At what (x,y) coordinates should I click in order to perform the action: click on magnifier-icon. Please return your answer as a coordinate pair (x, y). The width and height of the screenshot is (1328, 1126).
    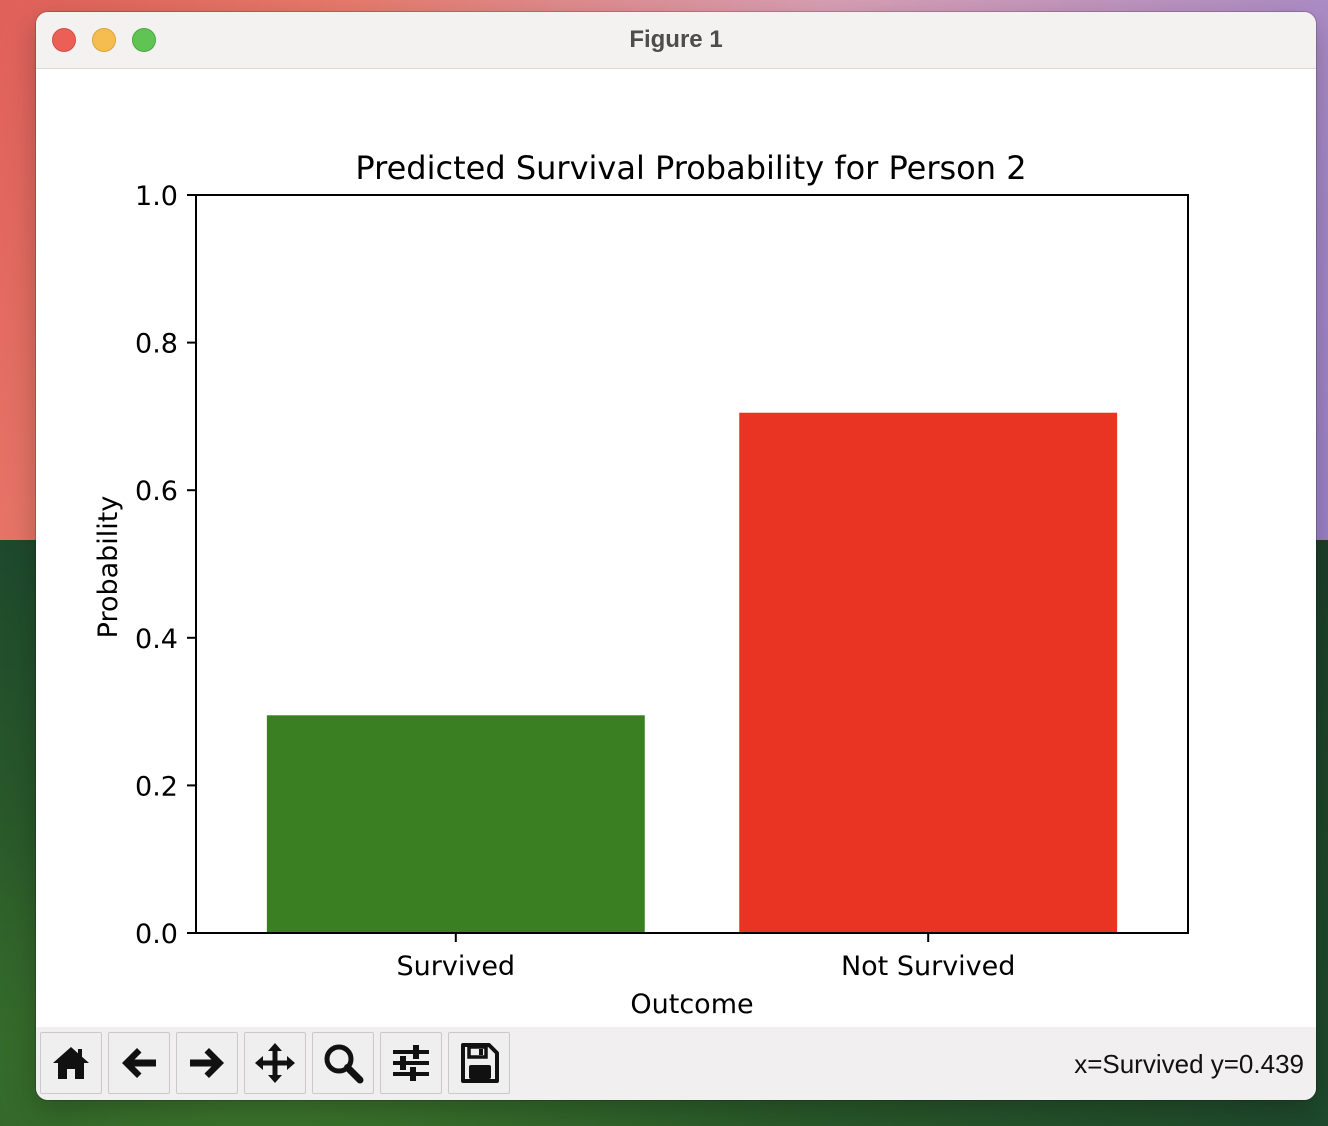
    Looking at the image, I should click on (344, 1064).